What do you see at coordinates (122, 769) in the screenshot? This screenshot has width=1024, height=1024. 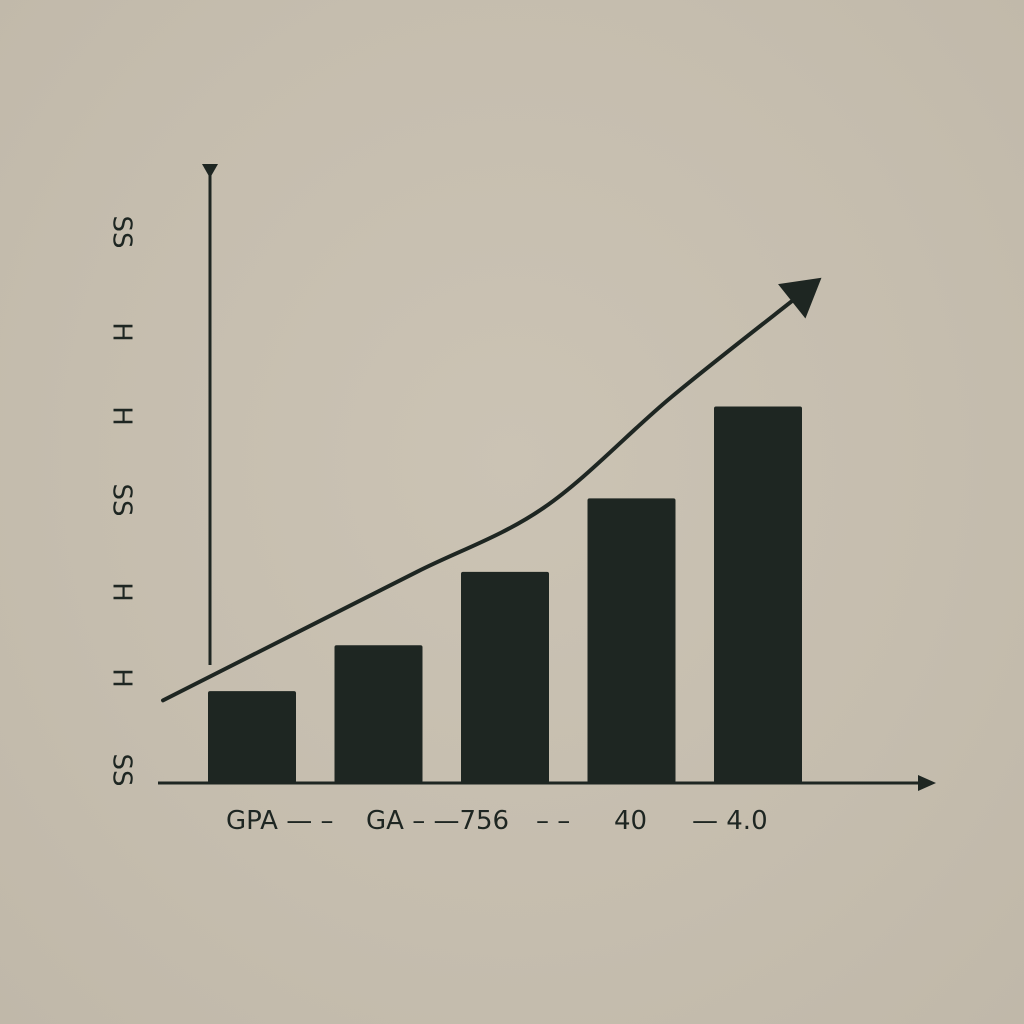 I see `y-tick-label-7: SS` at bounding box center [122, 769].